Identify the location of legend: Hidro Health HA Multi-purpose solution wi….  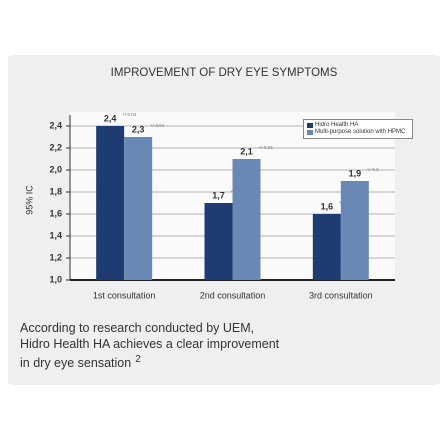
(358, 129).